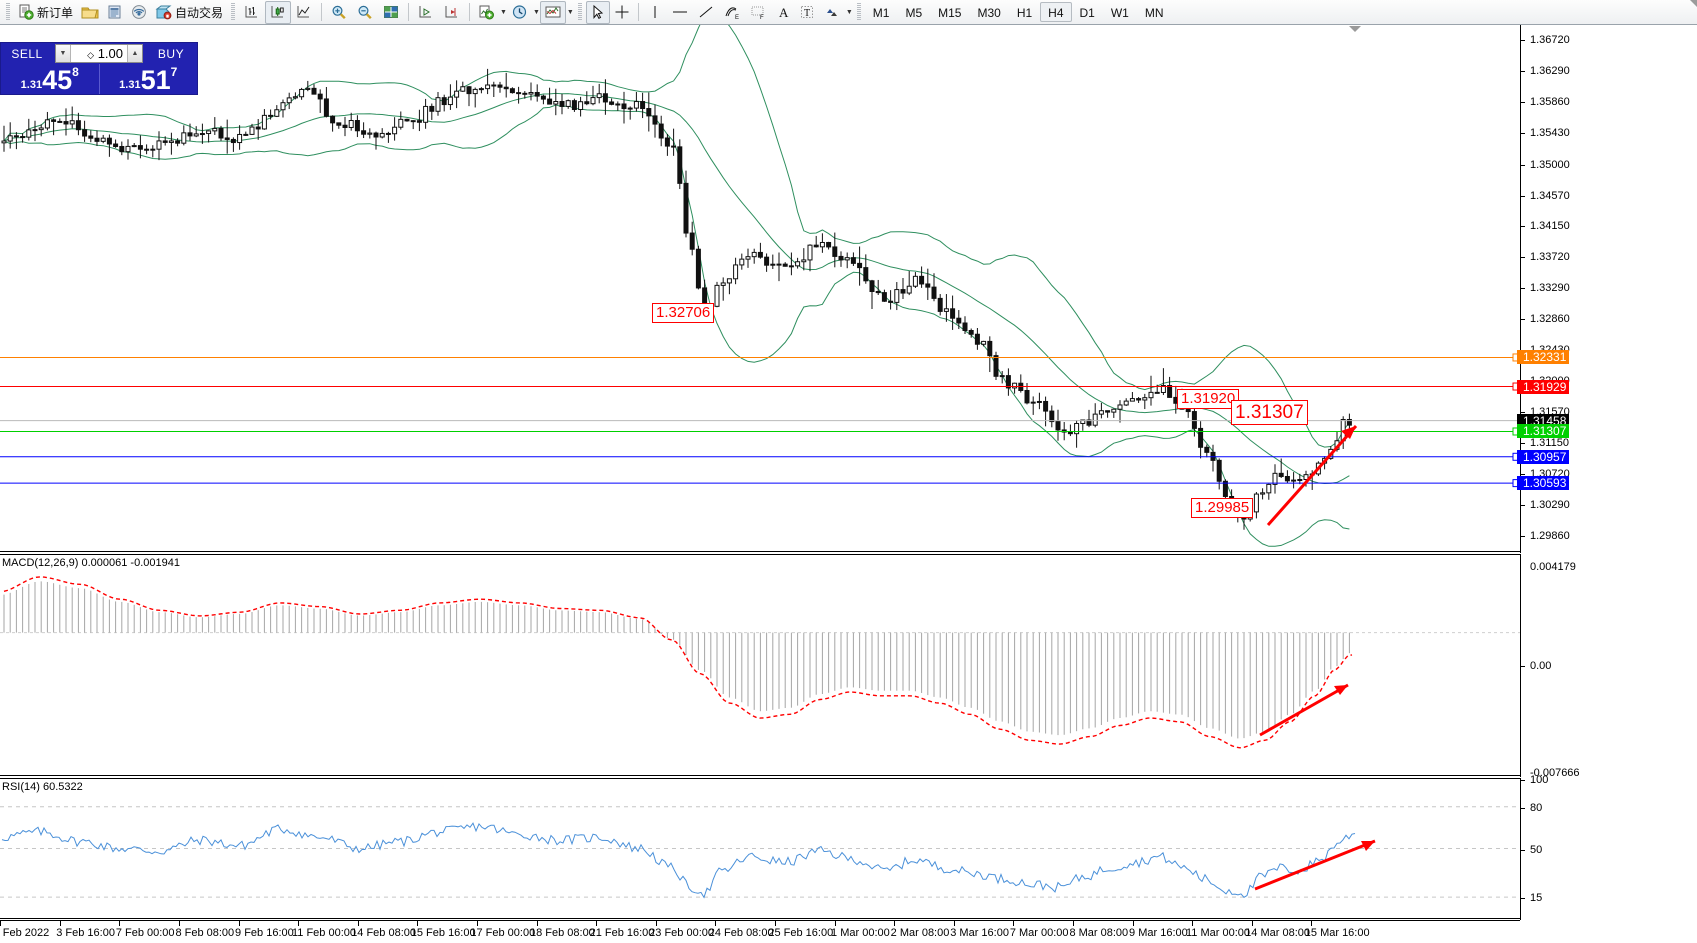 The height and width of the screenshot is (943, 1697). What do you see at coordinates (1337, 933) in the screenshot?
I see `time-axis-label: 15 Mar 16:00` at bounding box center [1337, 933].